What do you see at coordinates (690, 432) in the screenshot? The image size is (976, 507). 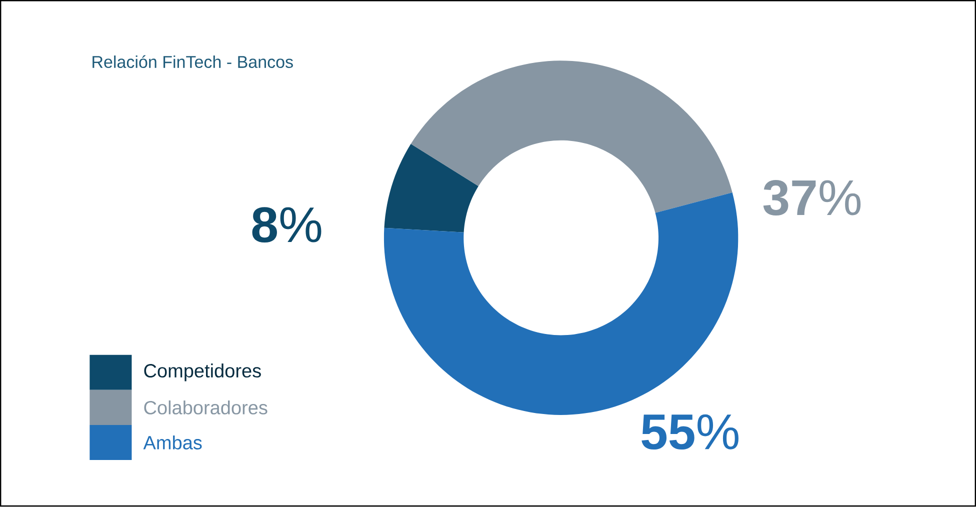 I see `data-label: 55%` at bounding box center [690, 432].